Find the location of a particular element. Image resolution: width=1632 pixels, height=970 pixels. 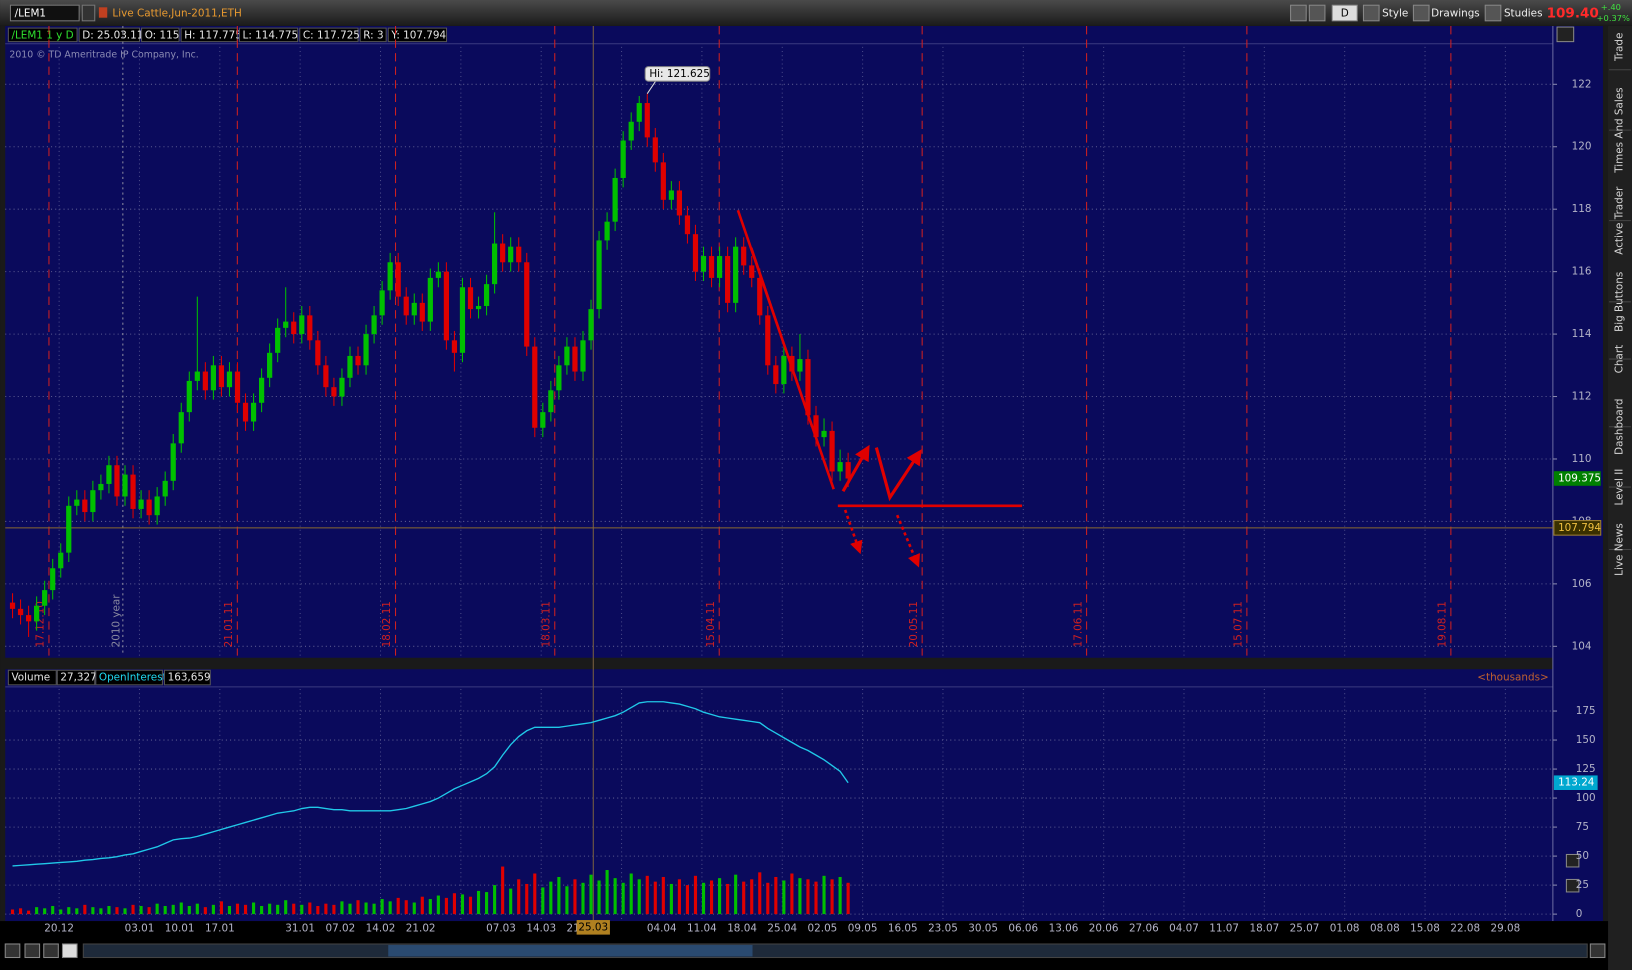

x-tick-label: 22.08 is located at coordinates (1465, 928).